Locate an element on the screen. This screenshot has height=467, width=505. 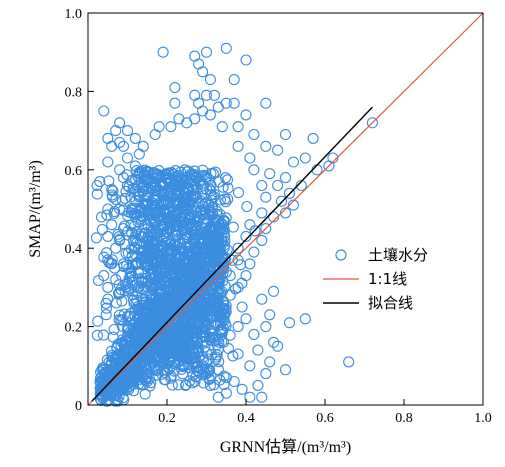
x-tick-label: 1.0 is located at coordinates (483, 418).